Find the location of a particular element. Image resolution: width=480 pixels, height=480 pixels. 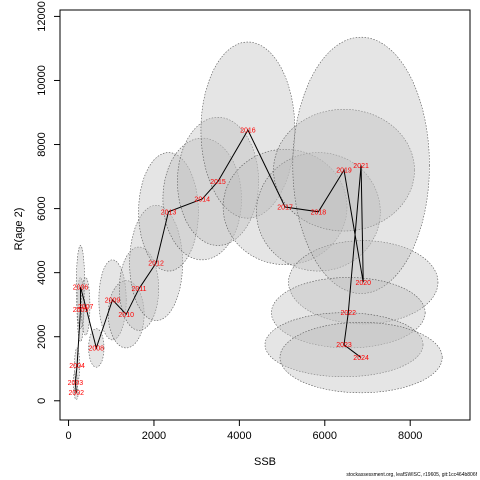

year-label-2008: 2008 is located at coordinates (97, 348).